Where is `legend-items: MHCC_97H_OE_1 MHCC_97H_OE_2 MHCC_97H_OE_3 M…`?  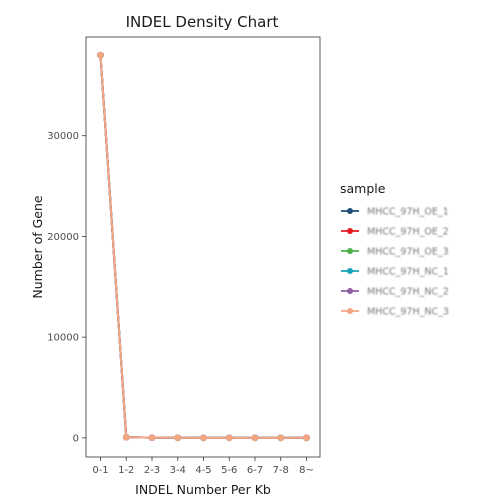
legend-items: MHCC_97H_OE_1 MHCC_97H_OE_2 MHCC_97H_OE_3 M… is located at coordinates (395, 262).